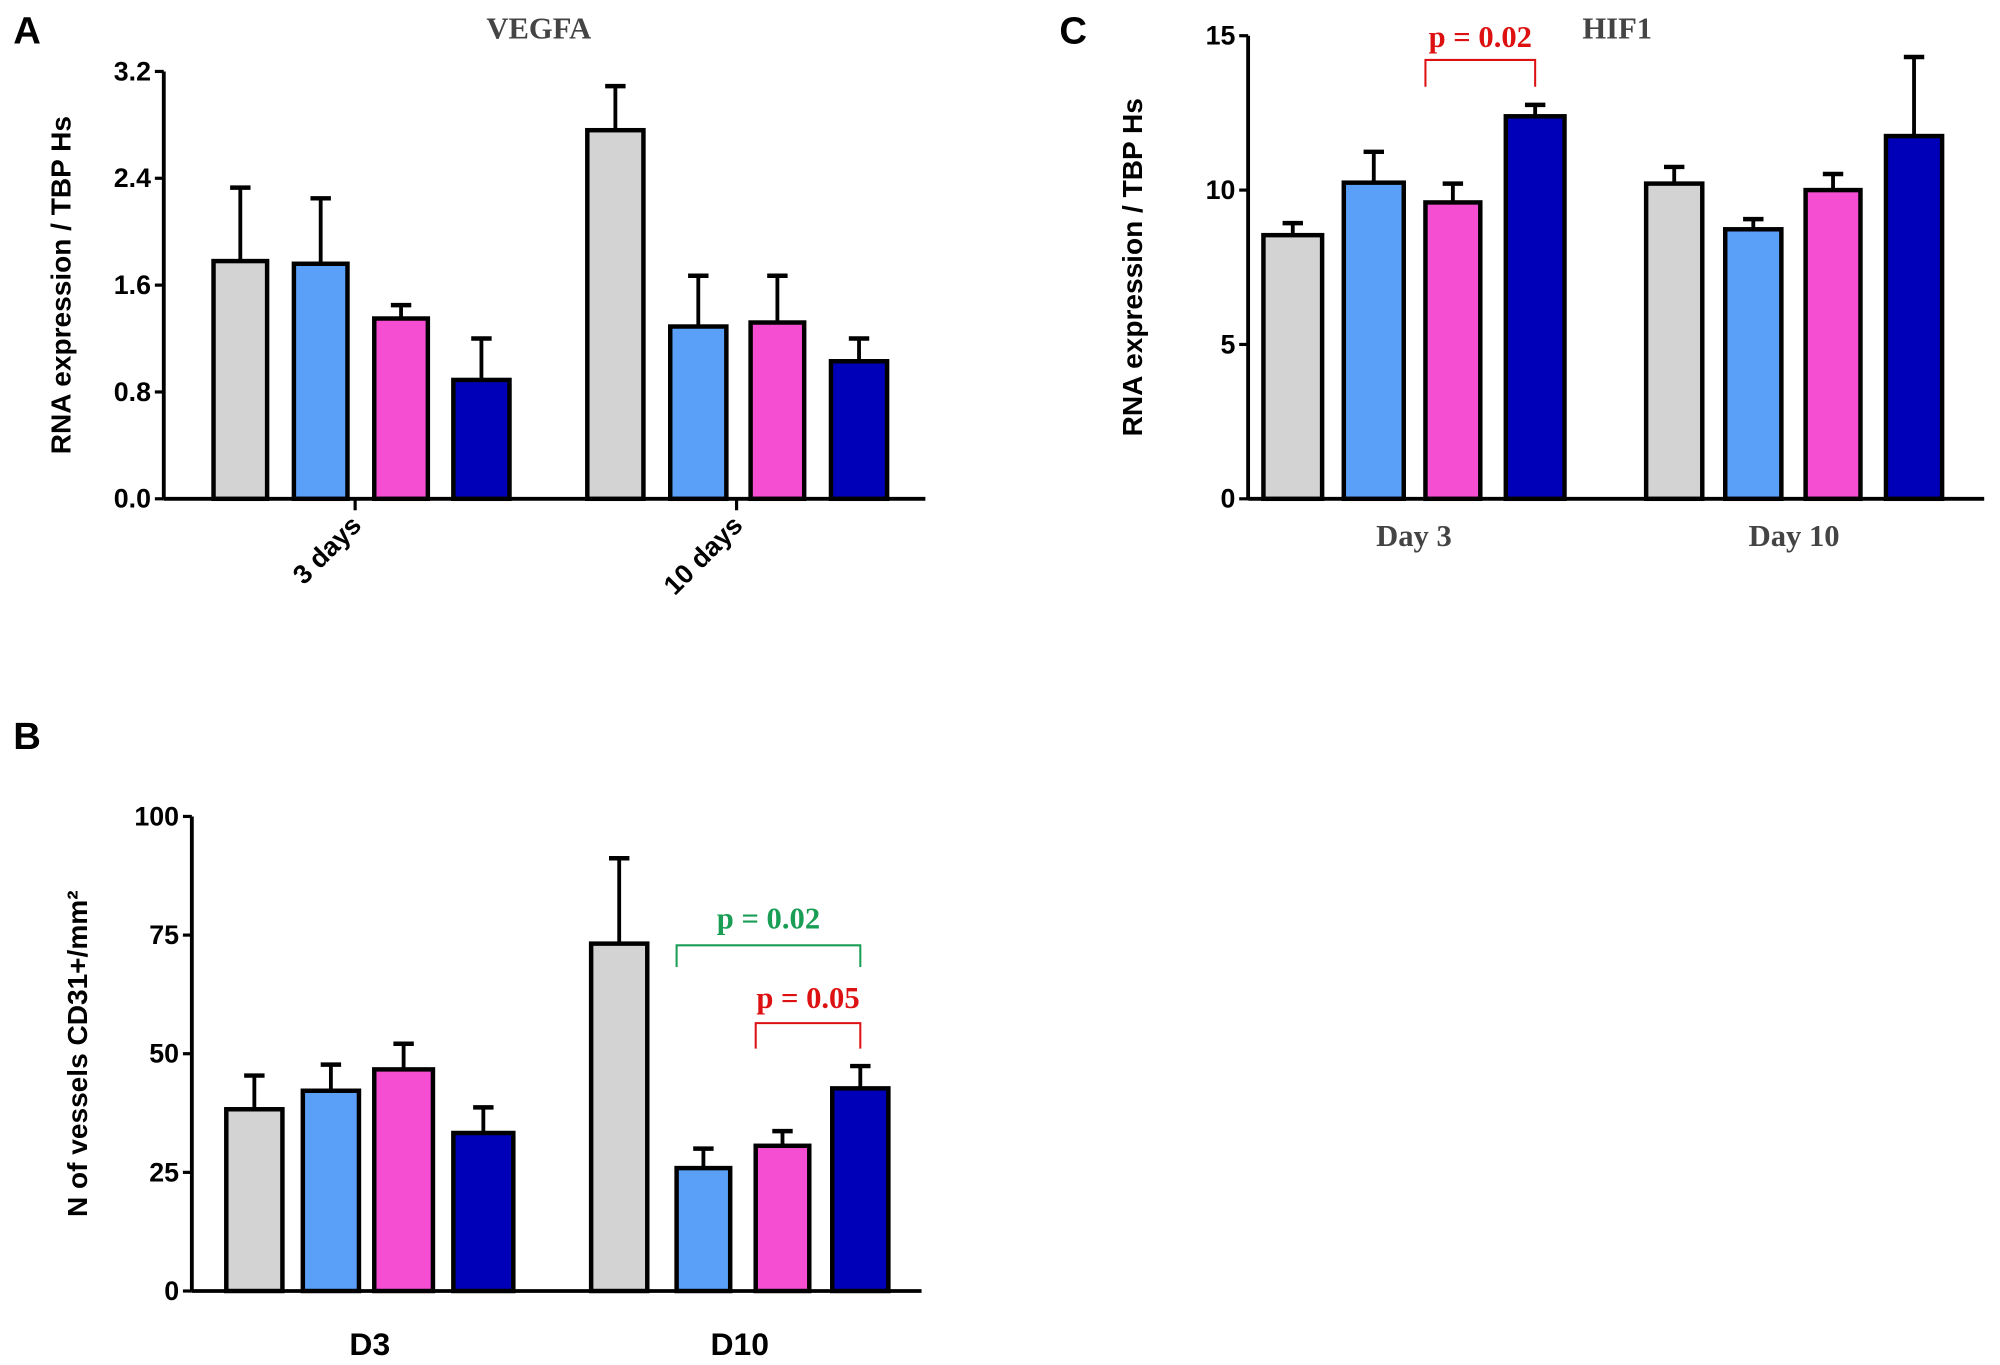 The image size is (2000, 1365). What do you see at coordinates (369, 1344) in the screenshot?
I see `x-category-label: D3` at bounding box center [369, 1344].